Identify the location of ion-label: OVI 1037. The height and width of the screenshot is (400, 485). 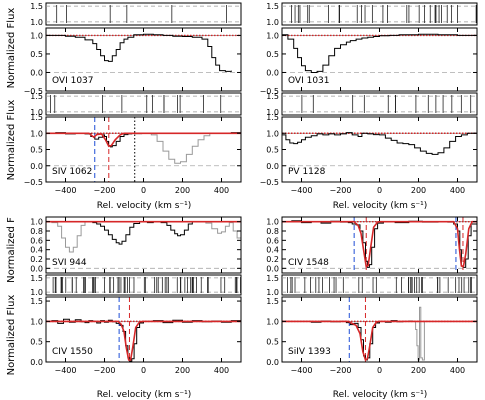
(73, 81).